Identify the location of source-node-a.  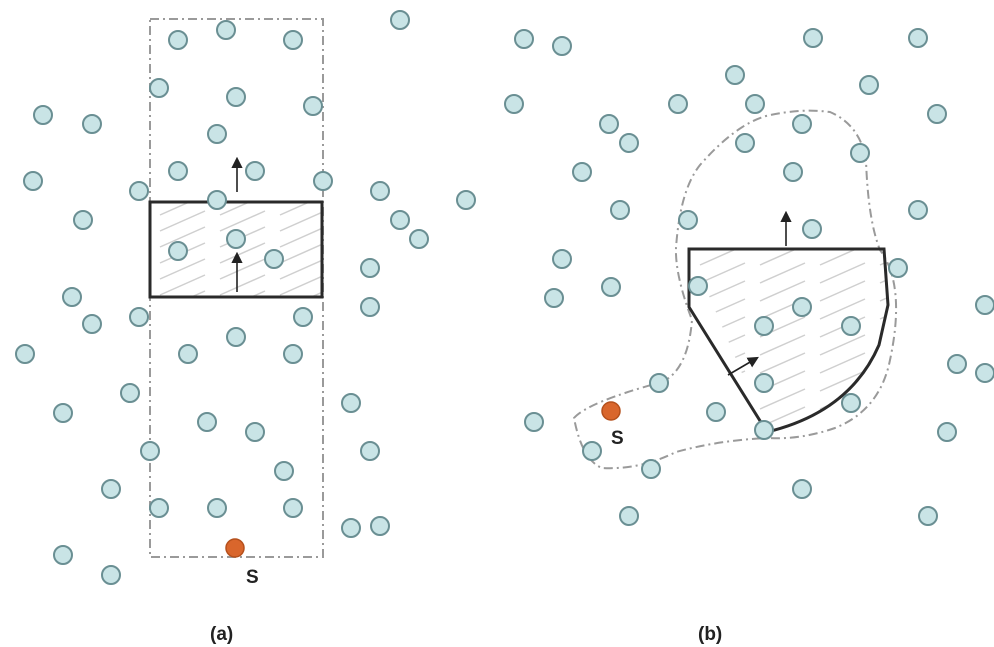
(235, 548).